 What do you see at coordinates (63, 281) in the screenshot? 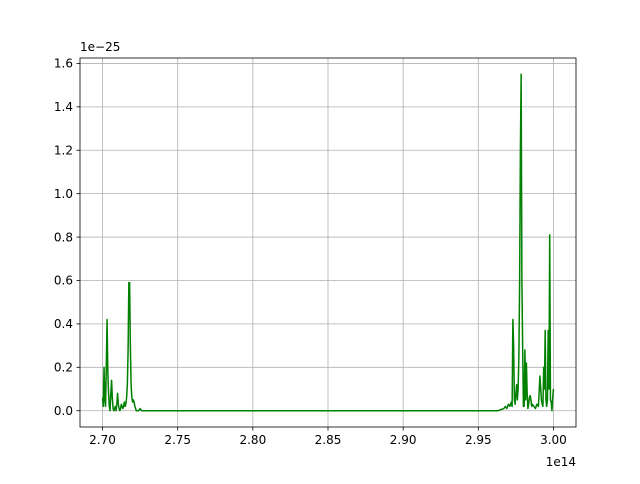
I see `y-tick-label: 0.6` at bounding box center [63, 281].